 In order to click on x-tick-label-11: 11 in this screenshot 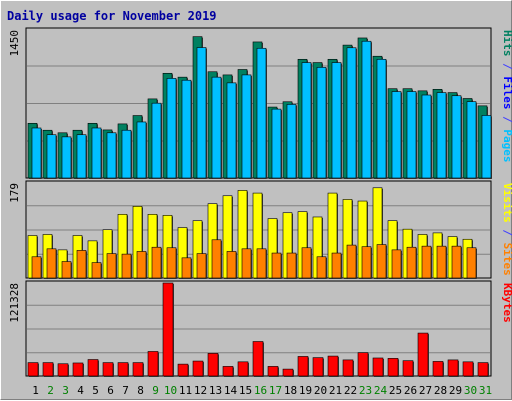, I will do `click(185, 390)`.